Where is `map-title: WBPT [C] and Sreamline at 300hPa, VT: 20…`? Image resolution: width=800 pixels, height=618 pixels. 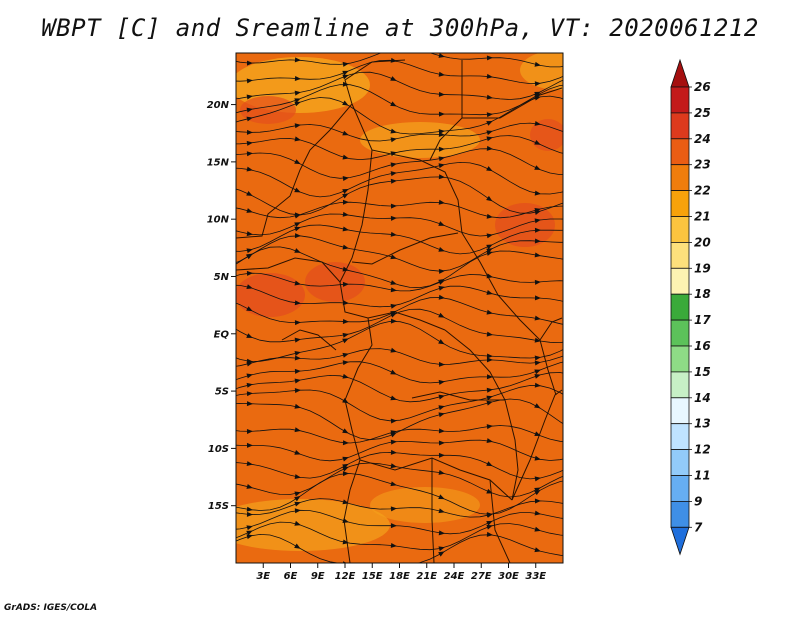 map-title: WBPT [C] and Sreamline at 300hPa, VT: 20… is located at coordinates (400, 28).